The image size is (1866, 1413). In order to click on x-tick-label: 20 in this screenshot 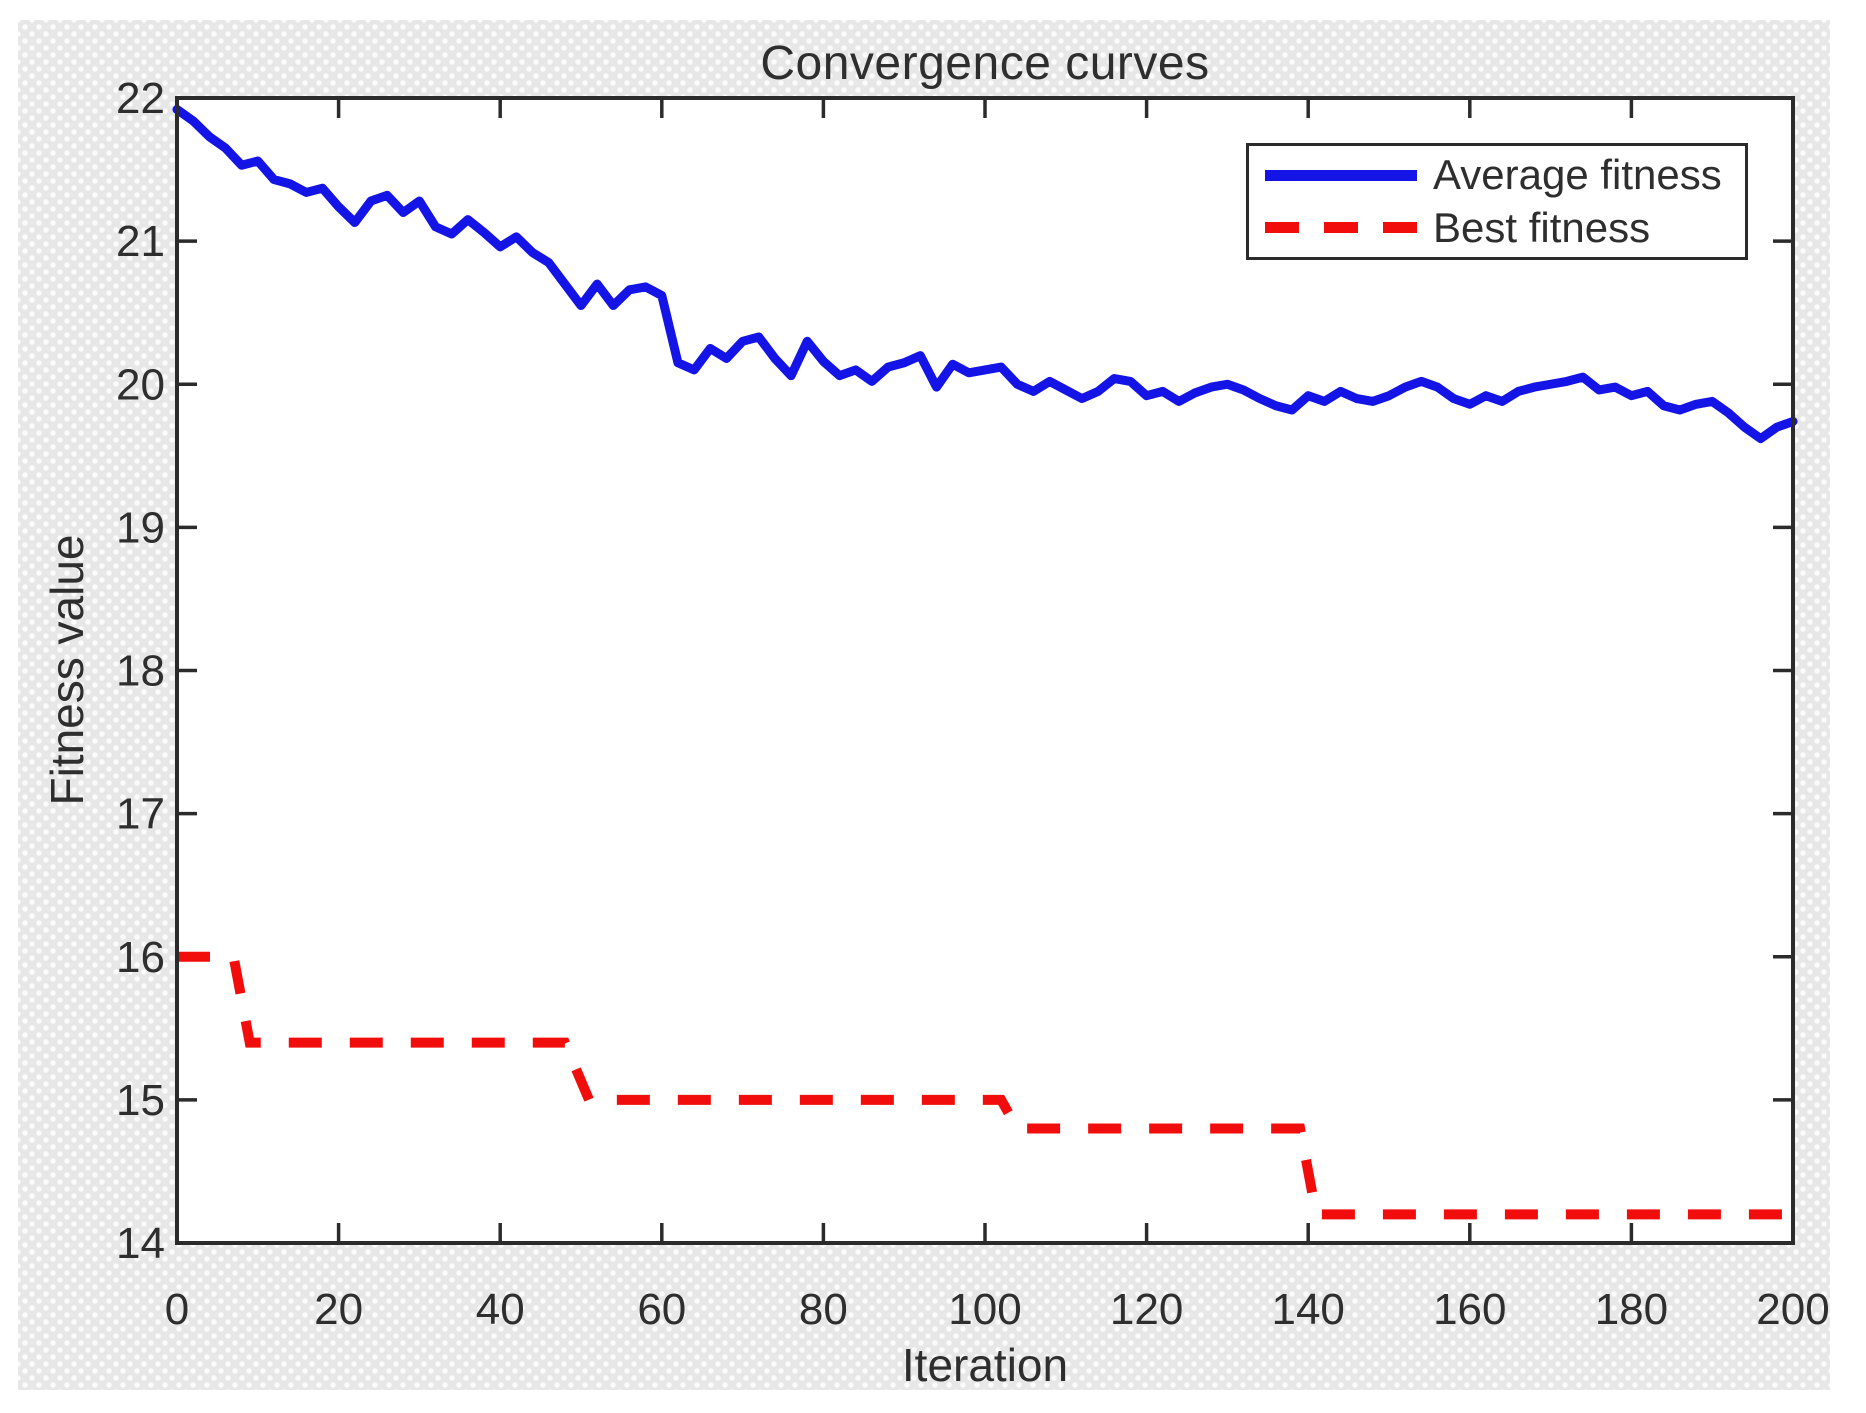, I will do `click(338, 1309)`.